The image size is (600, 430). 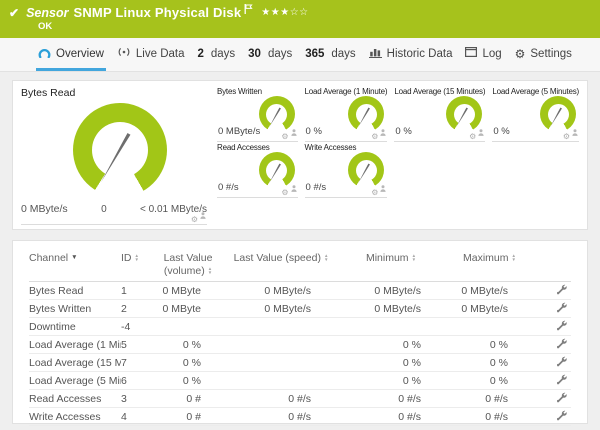 I want to click on load-1min-gauge, so click(x=366, y=114).